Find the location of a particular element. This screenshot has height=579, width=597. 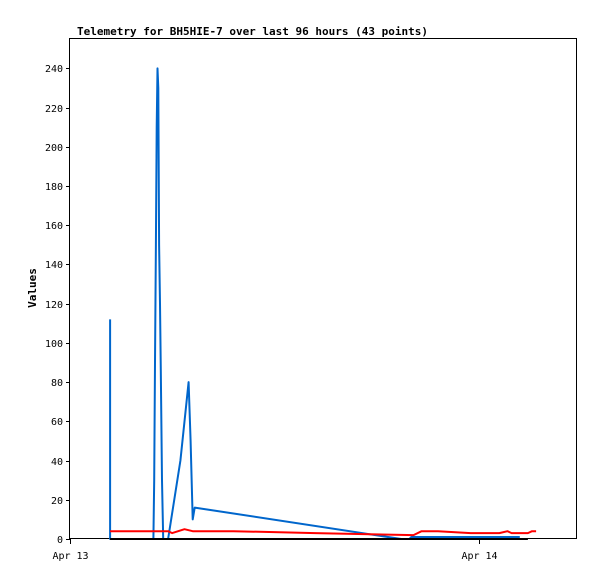

y-tick-label: 120 is located at coordinates (54, 305).